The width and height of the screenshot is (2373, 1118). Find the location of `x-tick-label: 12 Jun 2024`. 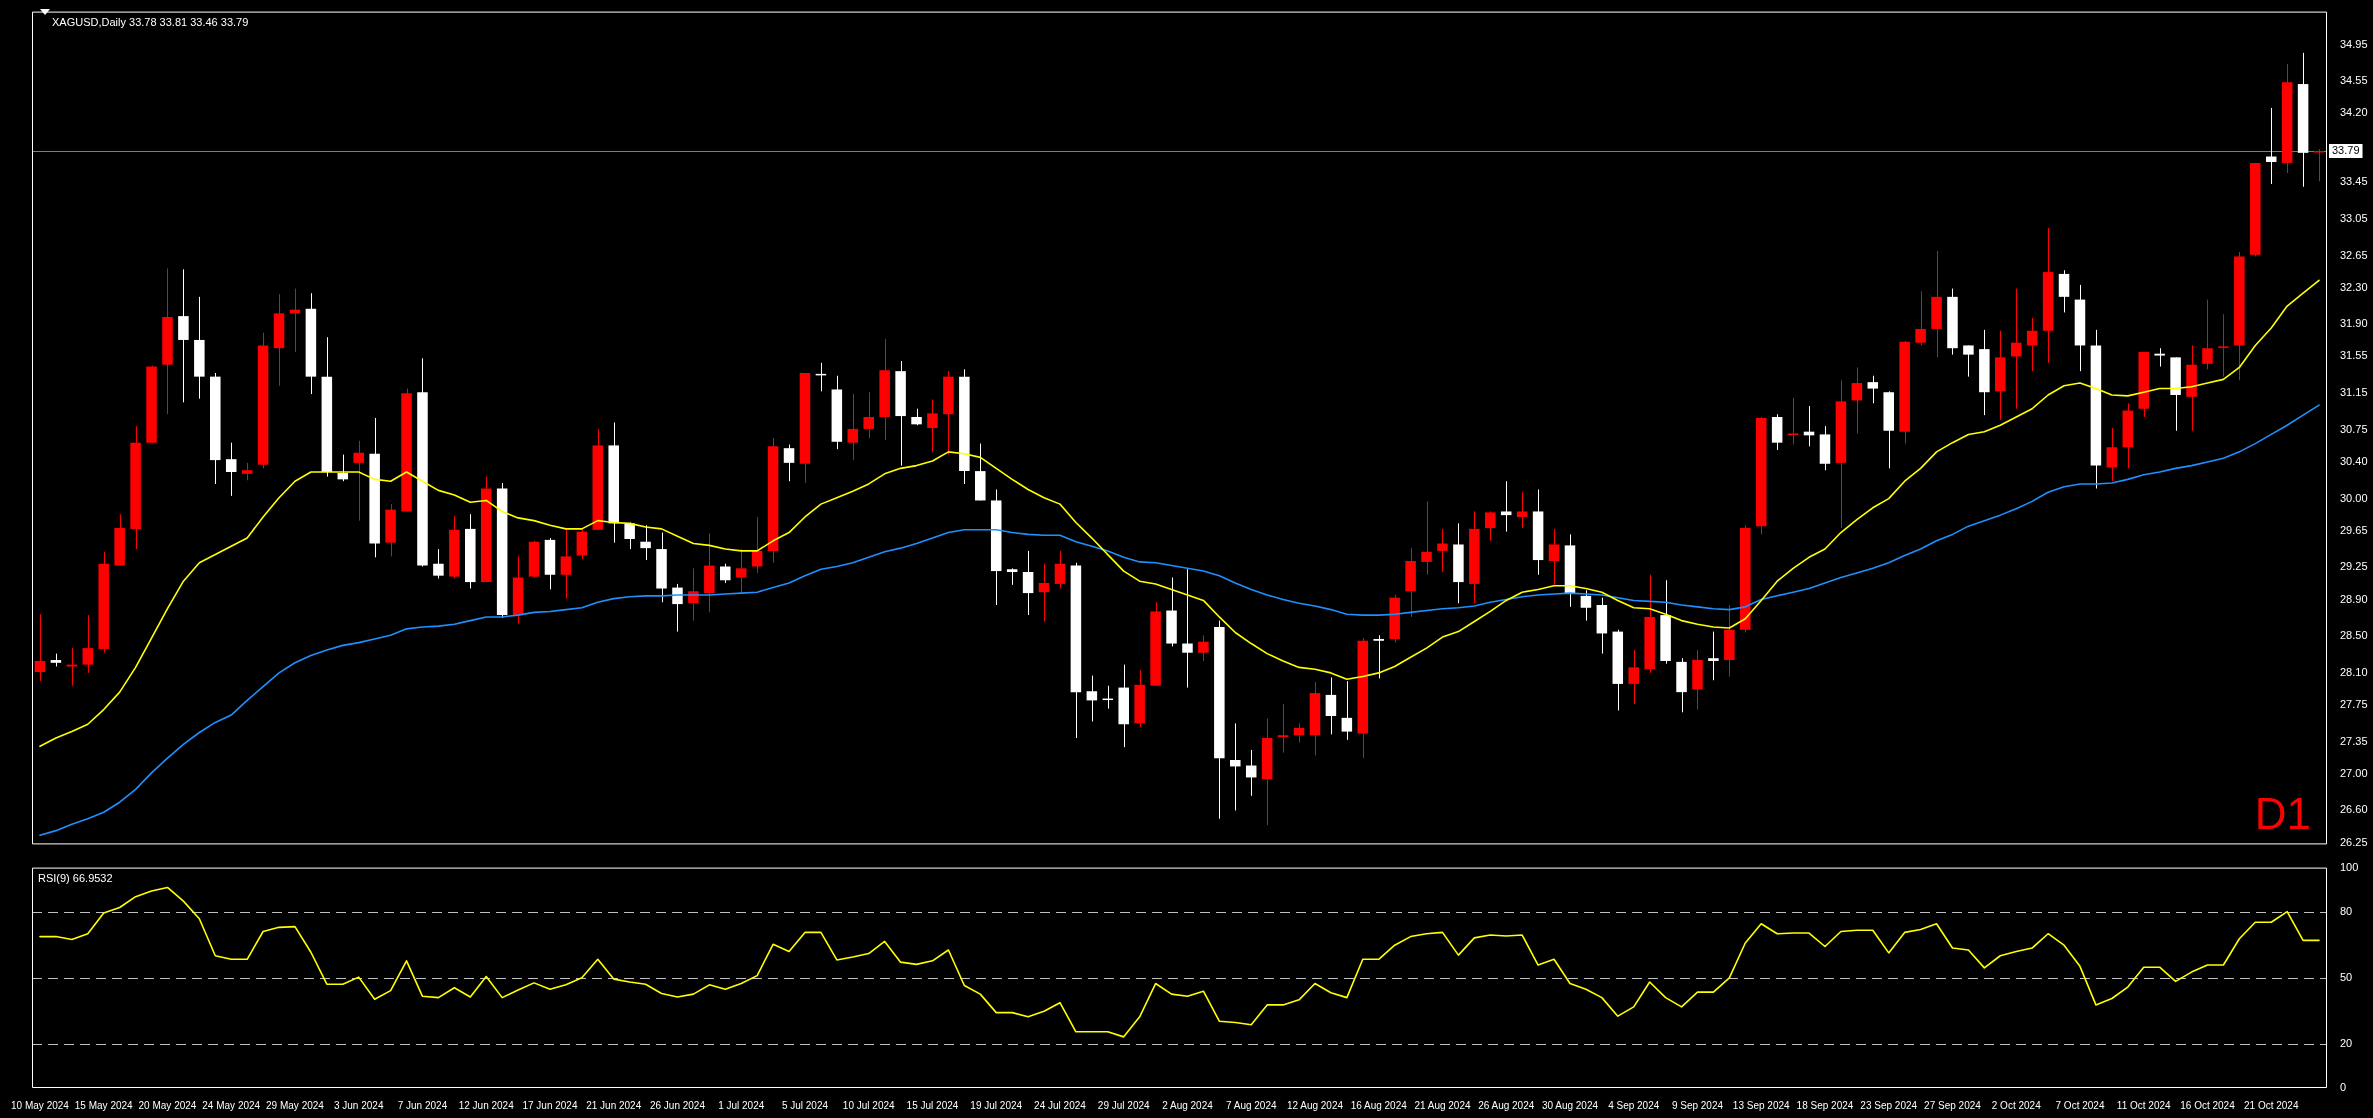

x-tick-label: 12 Jun 2024 is located at coordinates (486, 1105).